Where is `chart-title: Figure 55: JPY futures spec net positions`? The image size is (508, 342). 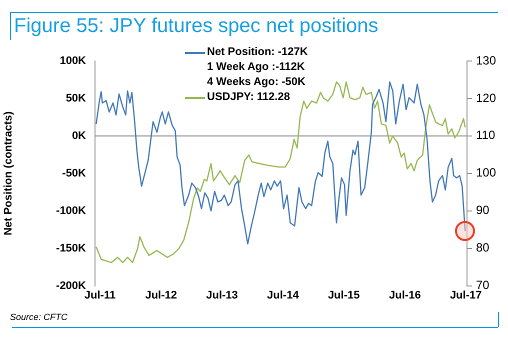
chart-title: Figure 55: JPY futures spec net positions is located at coordinates (196, 26).